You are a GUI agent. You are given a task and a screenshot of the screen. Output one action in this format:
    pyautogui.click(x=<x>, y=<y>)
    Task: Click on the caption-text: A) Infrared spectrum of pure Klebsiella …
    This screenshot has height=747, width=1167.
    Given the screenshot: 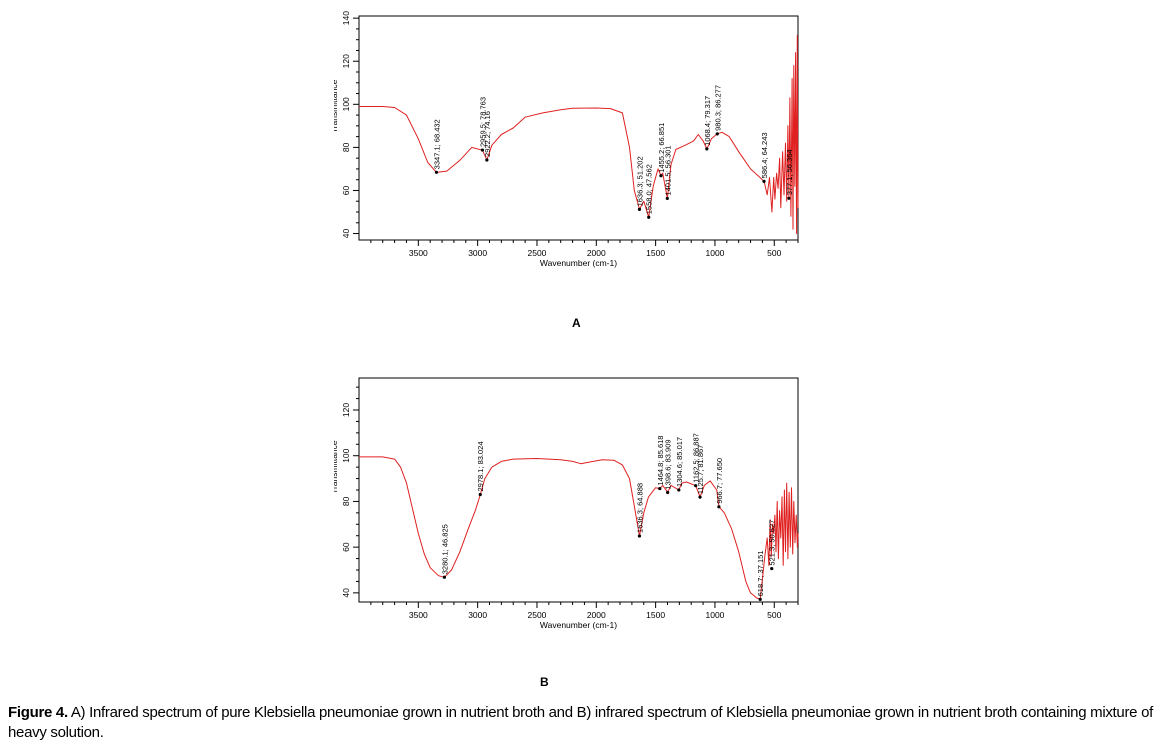 What is the action you would take?
    pyautogui.click(x=580, y=722)
    